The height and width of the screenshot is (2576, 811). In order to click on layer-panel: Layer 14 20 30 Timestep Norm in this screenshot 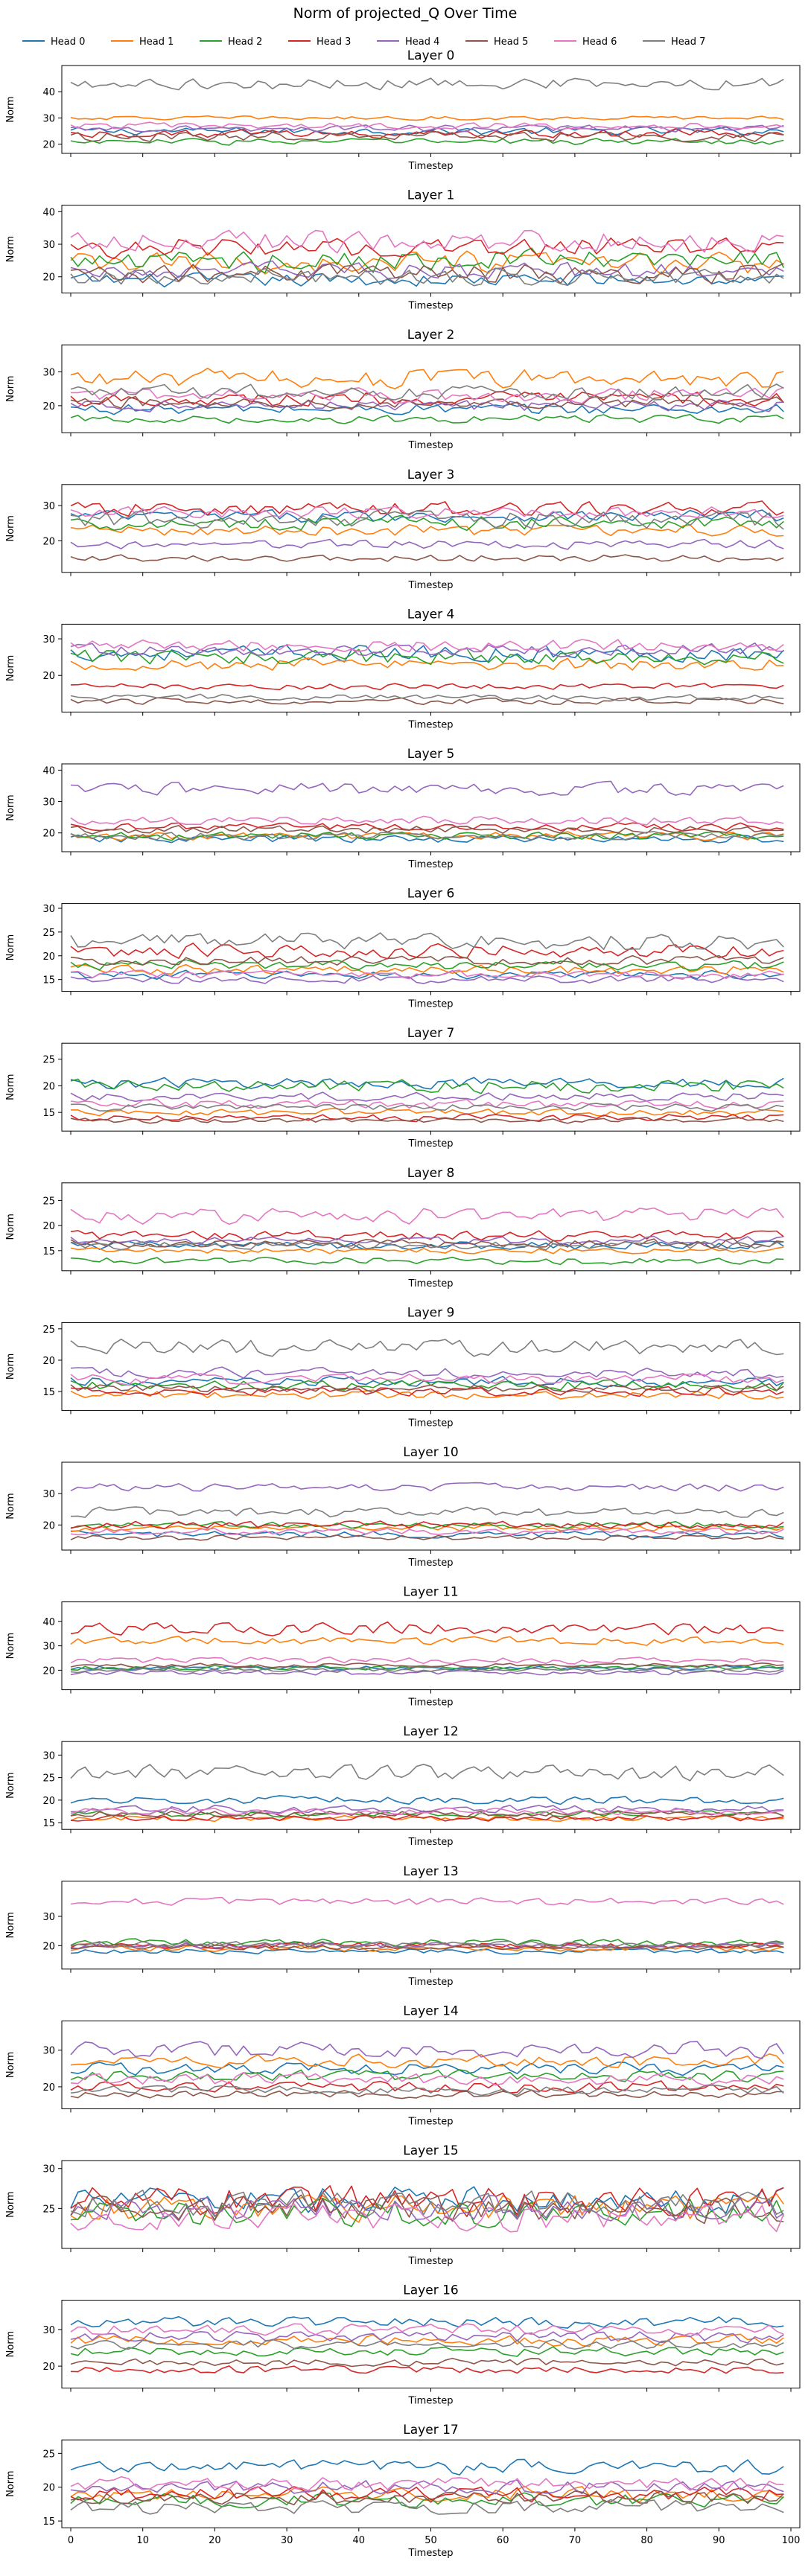, I will do `click(403, 2065)`.